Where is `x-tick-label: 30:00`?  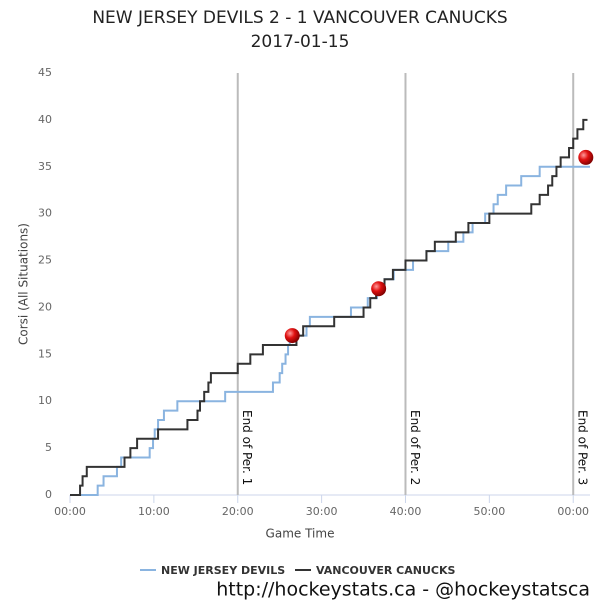 x-tick-label: 30:00 is located at coordinates (322, 511).